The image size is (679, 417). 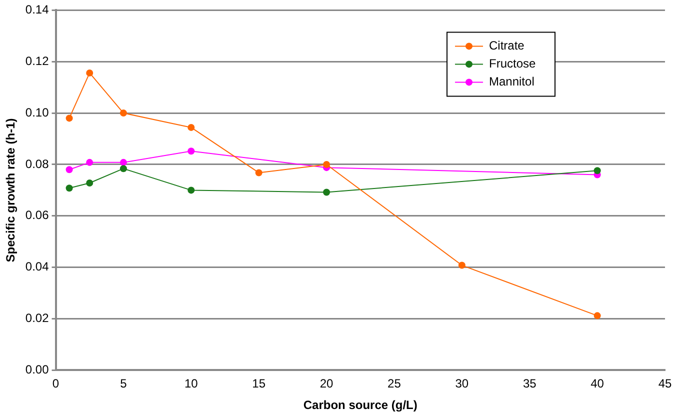 I want to click on y-tick-label: 0.04, so click(x=37, y=267).